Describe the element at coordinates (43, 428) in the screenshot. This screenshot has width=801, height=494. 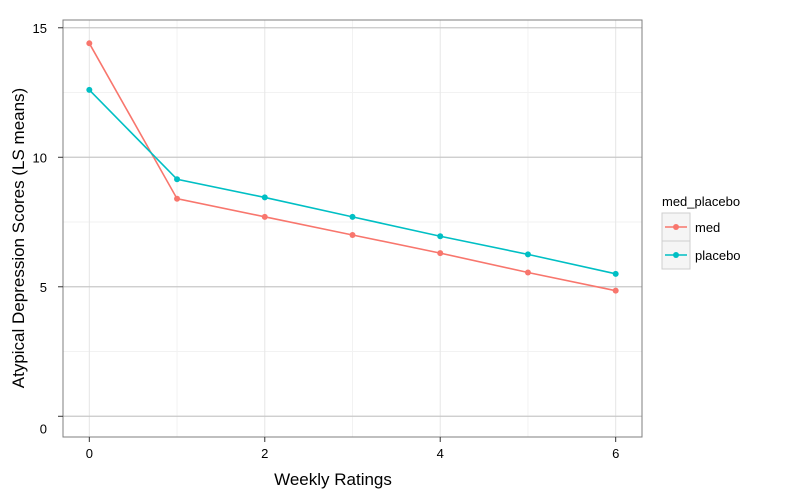
I see `y-tick-label: 0` at that location.